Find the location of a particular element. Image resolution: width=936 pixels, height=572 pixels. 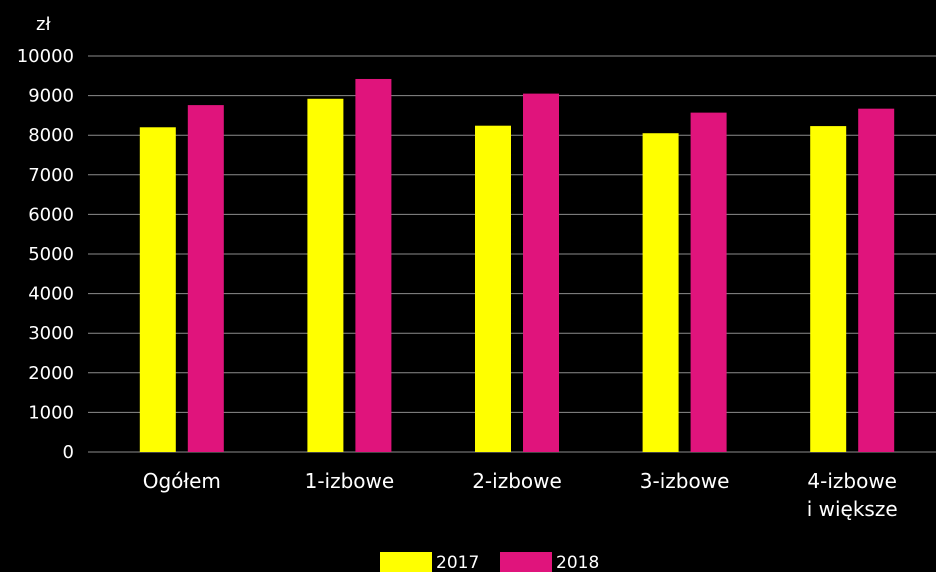

legend-label-2017: 2017 is located at coordinates (457, 562).